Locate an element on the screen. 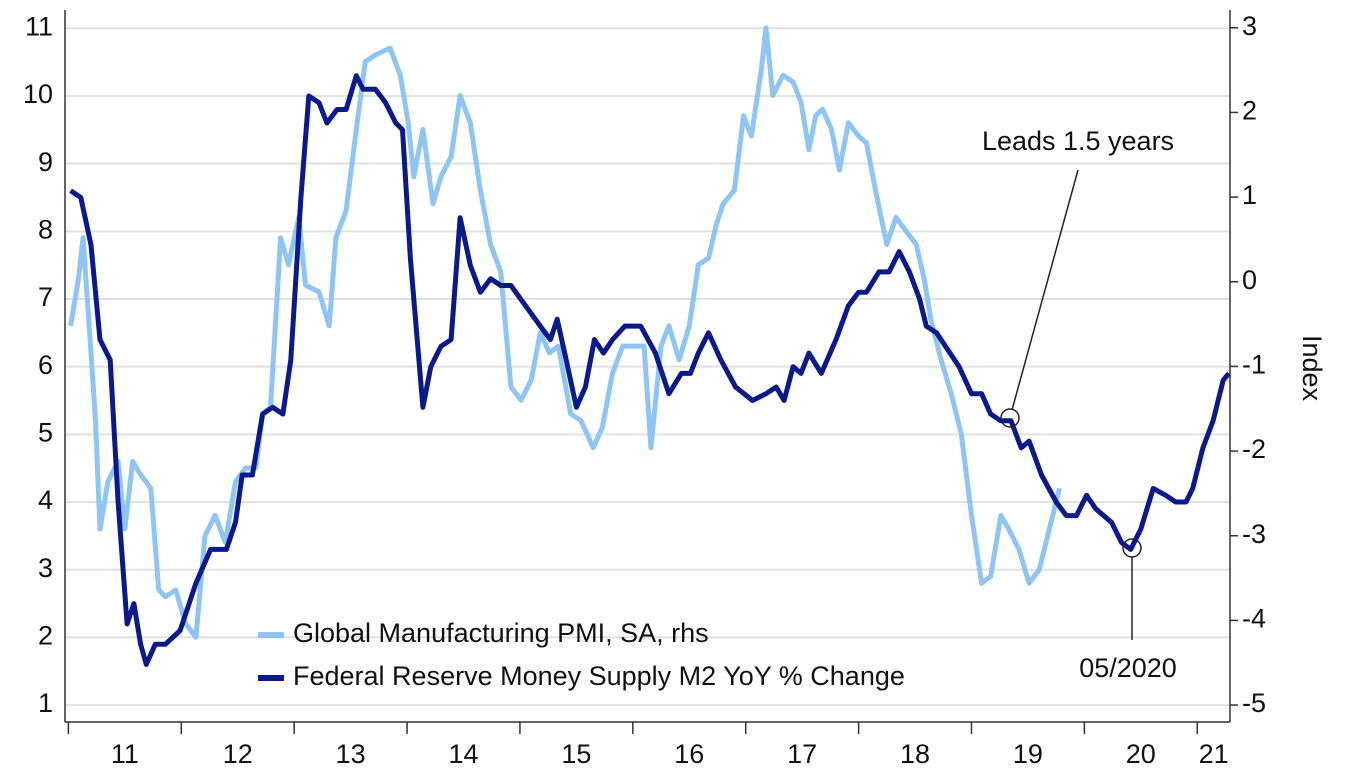 The width and height of the screenshot is (1345, 780). y-tick-label: 11 is located at coordinates (39, 26).